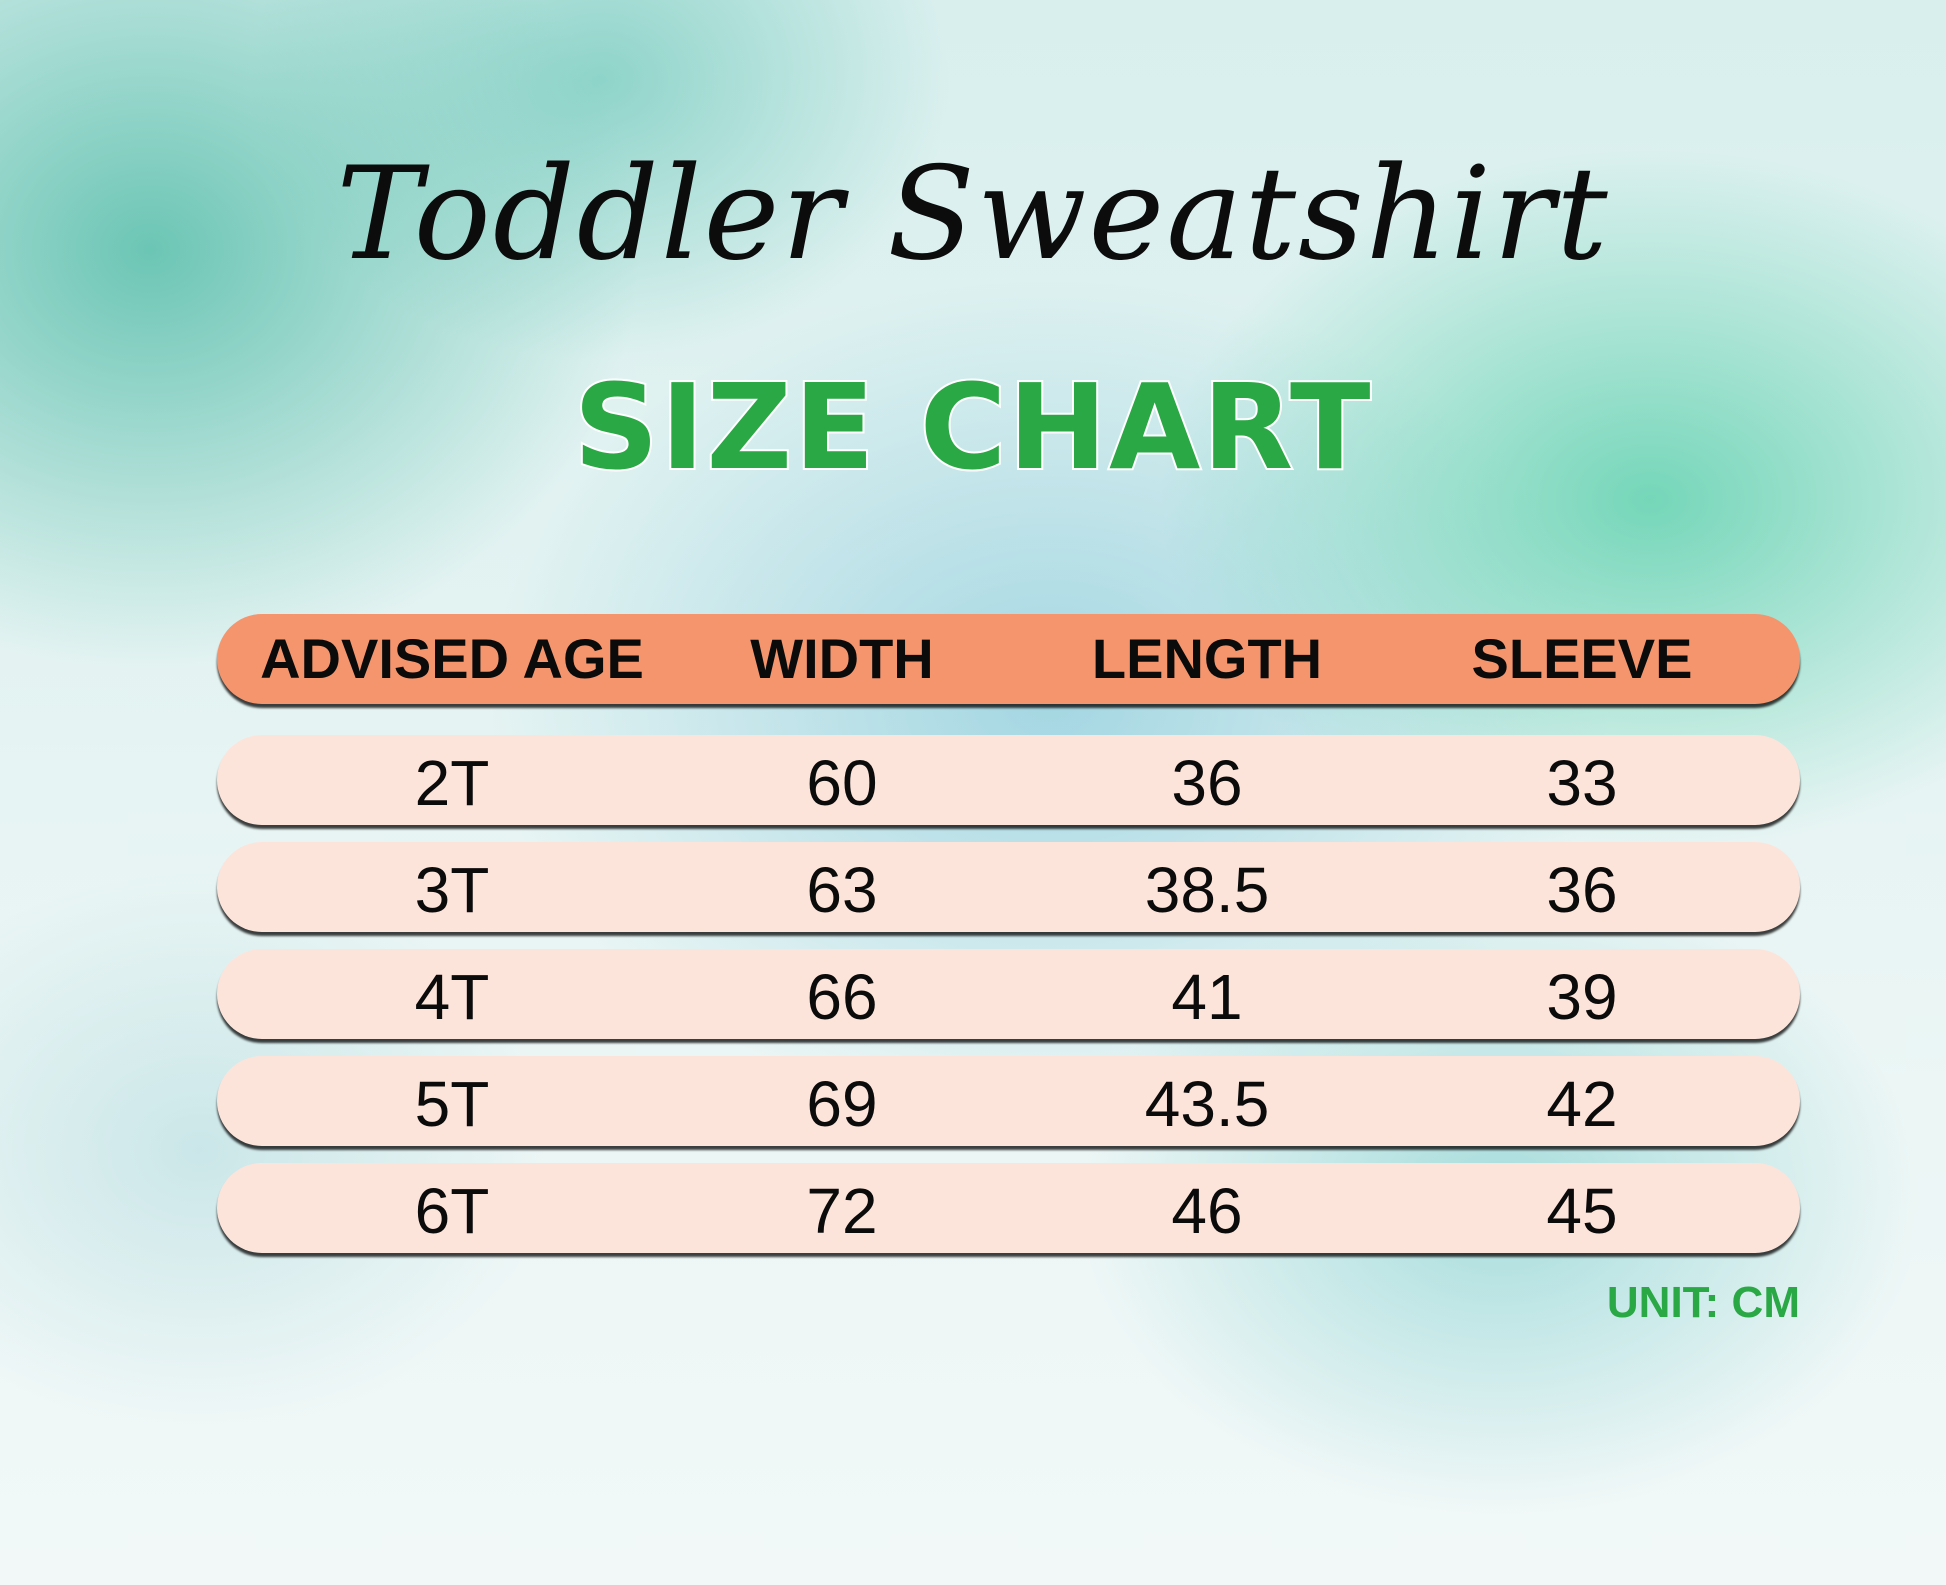 This screenshot has width=1946, height=1585. I want to click on cell-age: 5T, so click(452, 1104).